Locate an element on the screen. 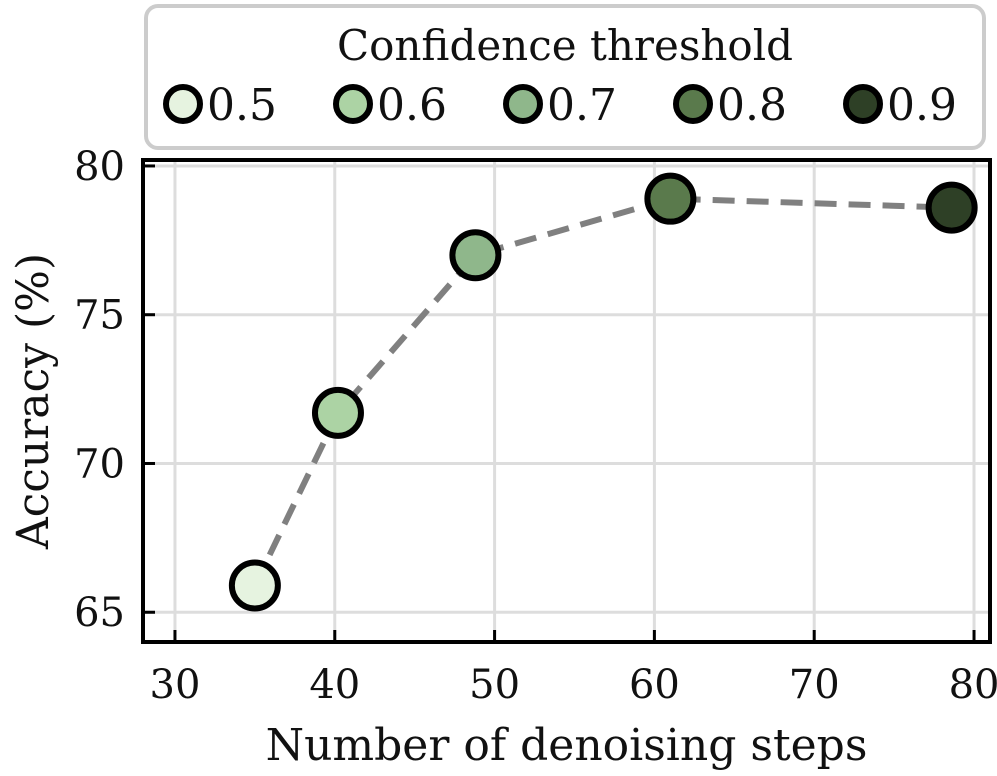  legend-label: 0.6 is located at coordinates (412, 105).